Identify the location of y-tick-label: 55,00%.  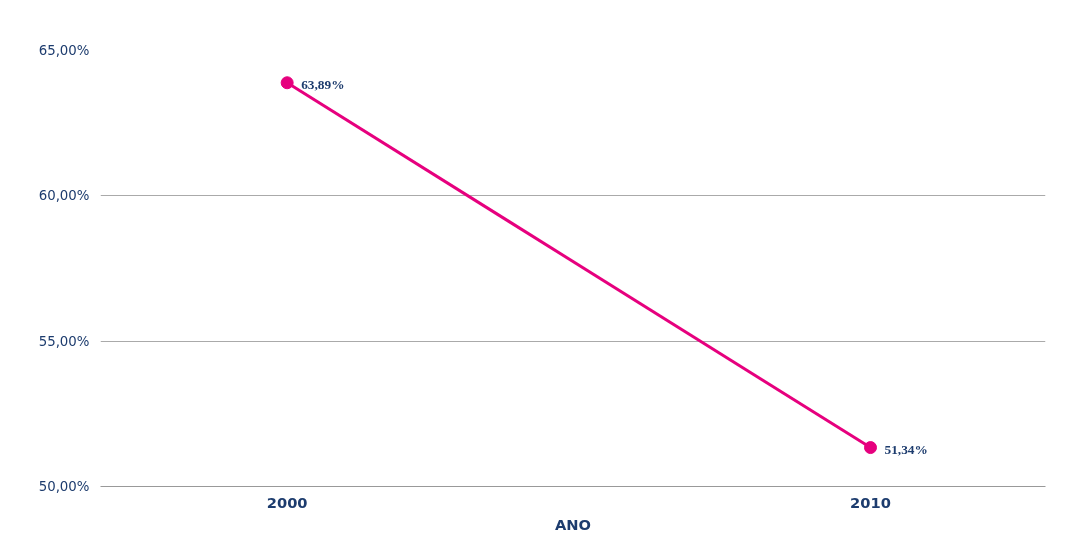
(64, 341).